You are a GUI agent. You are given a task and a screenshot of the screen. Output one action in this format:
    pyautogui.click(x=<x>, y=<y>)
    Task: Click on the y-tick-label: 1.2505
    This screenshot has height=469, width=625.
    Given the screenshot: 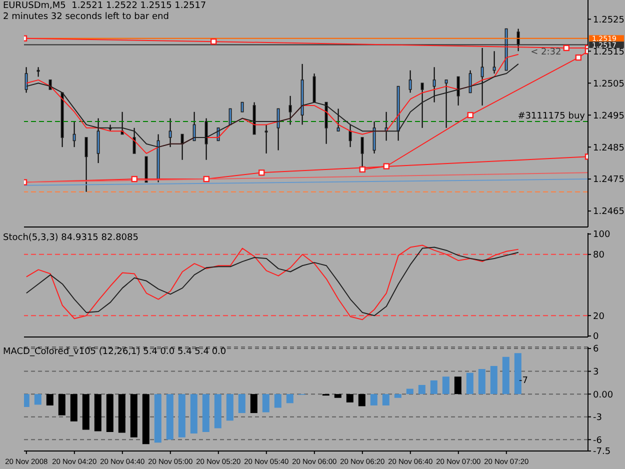 What is the action you would take?
    pyautogui.click(x=608, y=84)
    